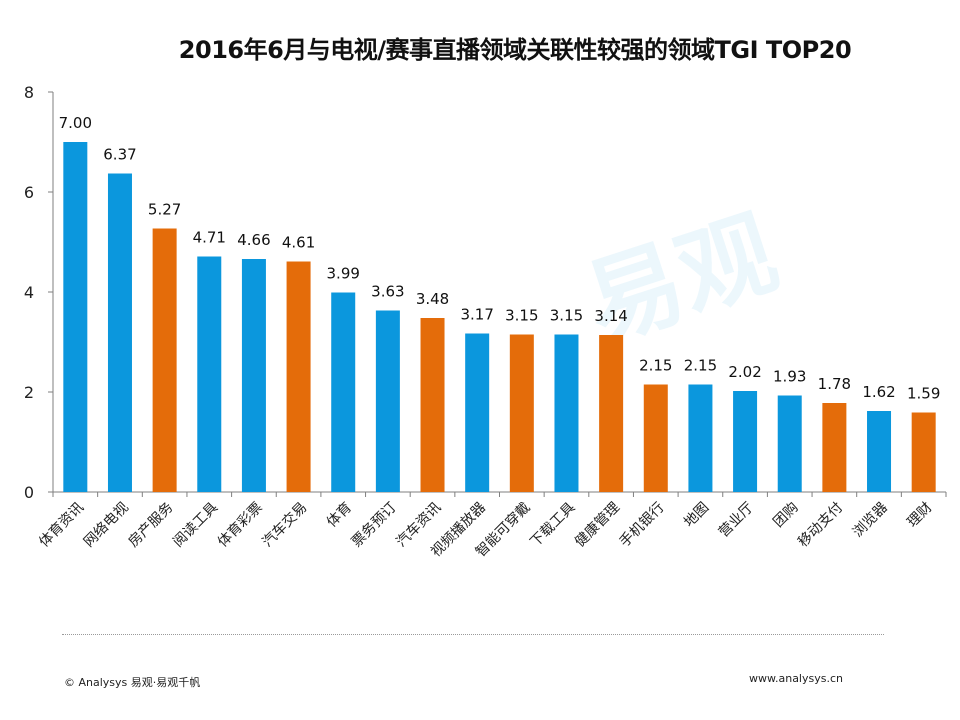 Image resolution: width=960 pixels, height=720 pixels. What do you see at coordinates (473, 634) in the screenshot?
I see `footer-divider` at bounding box center [473, 634].